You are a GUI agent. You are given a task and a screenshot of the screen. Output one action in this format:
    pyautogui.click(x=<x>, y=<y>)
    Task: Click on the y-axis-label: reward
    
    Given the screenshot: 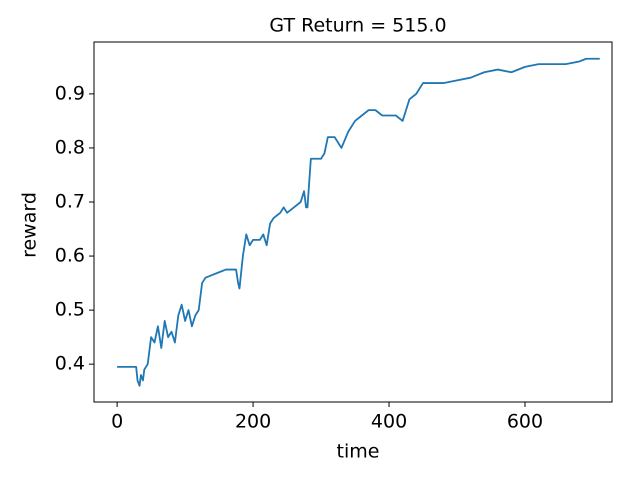 What is the action you would take?
    pyautogui.click(x=30, y=225)
    